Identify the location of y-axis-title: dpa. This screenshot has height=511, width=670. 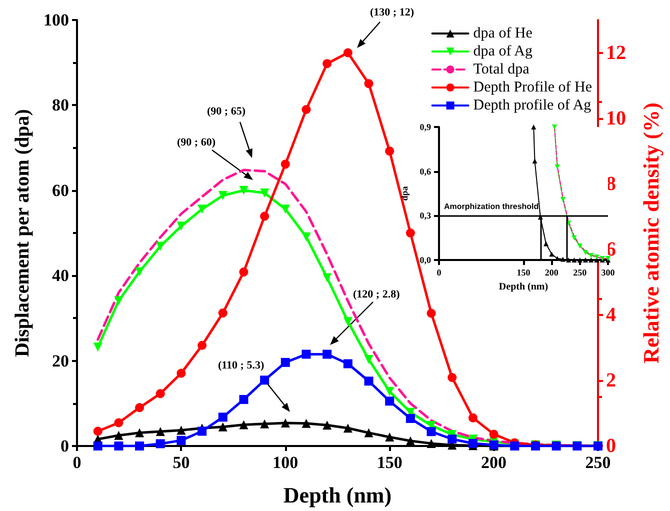
(404, 193).